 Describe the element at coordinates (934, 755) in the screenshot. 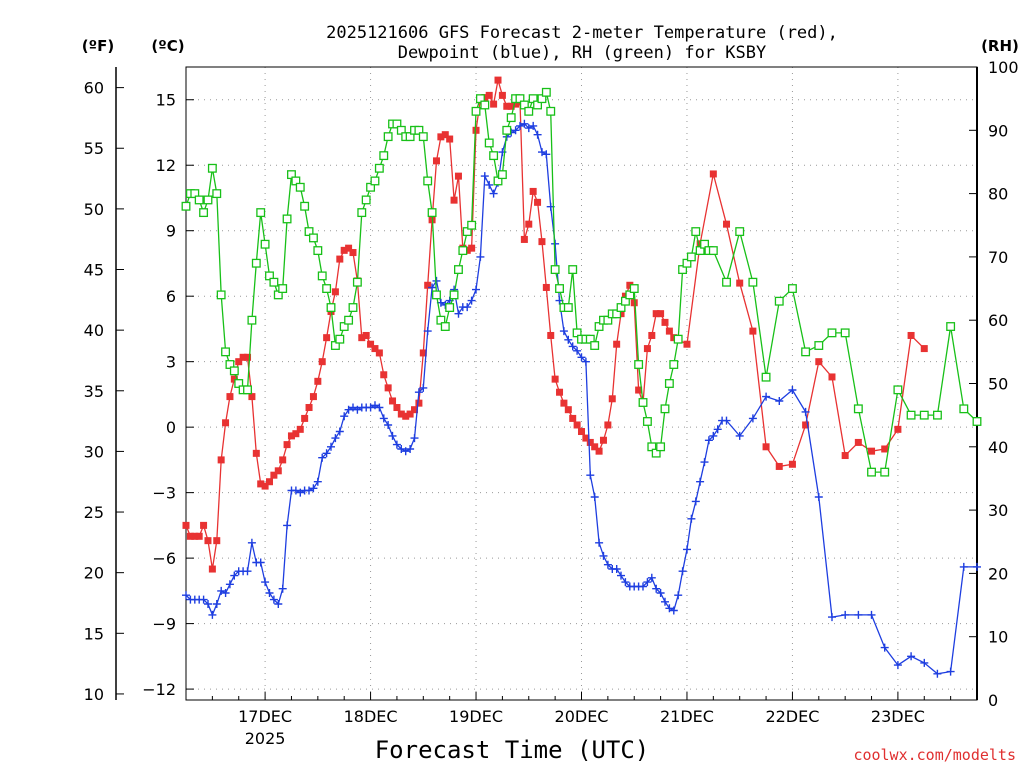

I see `credit-link: coolwx.com/modelts` at that location.